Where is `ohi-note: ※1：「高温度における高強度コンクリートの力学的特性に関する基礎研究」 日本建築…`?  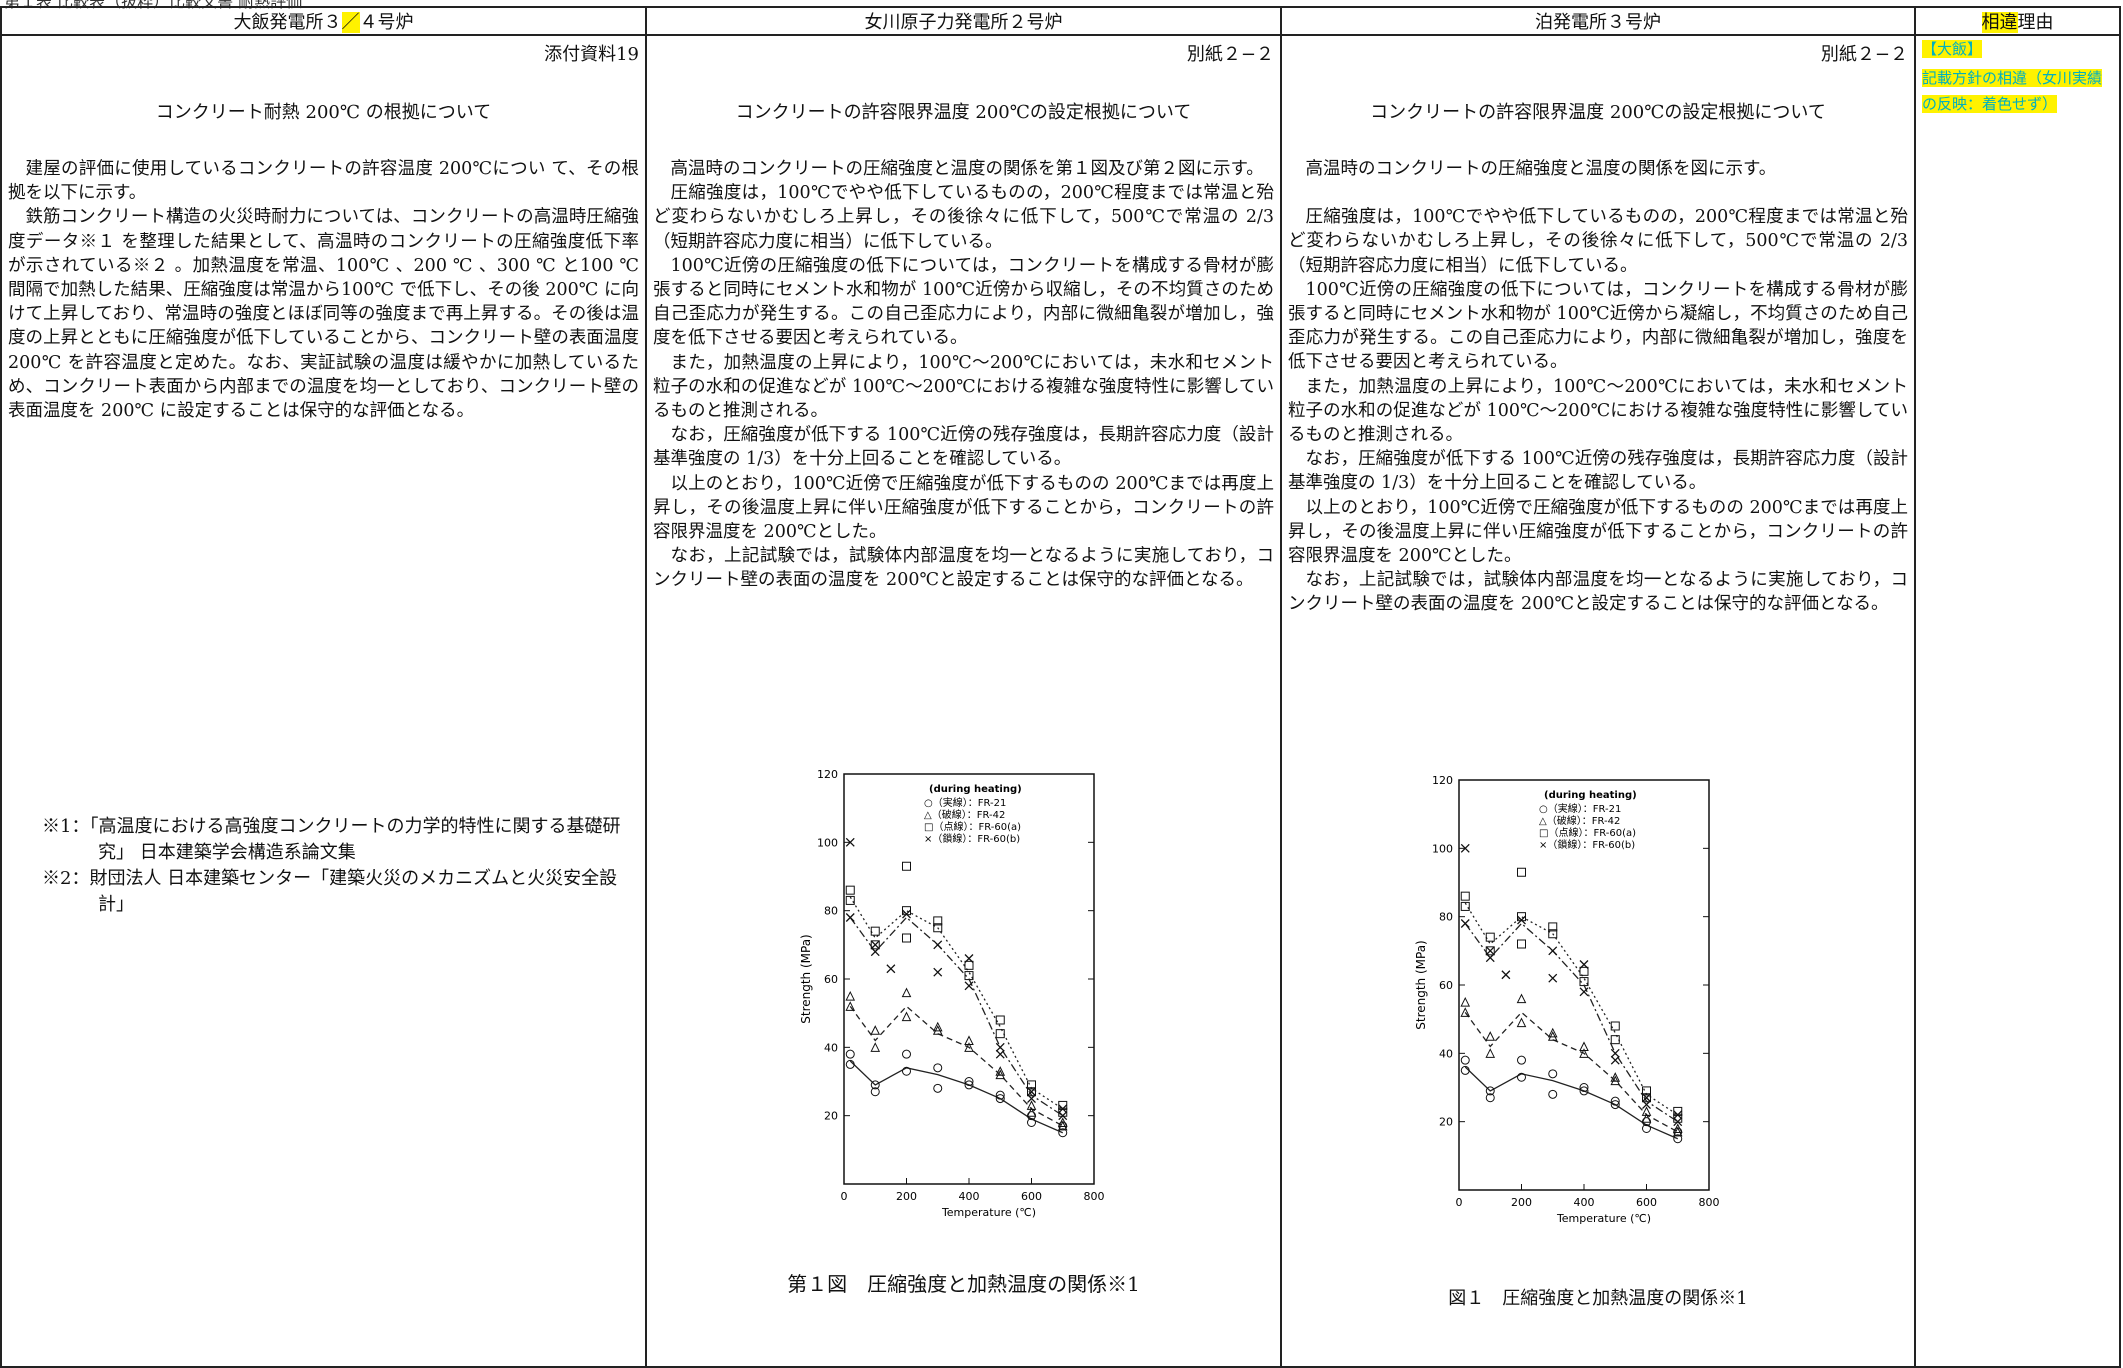
ohi-note: ※1：「高温度における高強度コンクリートの力学的特性に関する基礎研究」 日本建築… is located at coordinates (331, 839).